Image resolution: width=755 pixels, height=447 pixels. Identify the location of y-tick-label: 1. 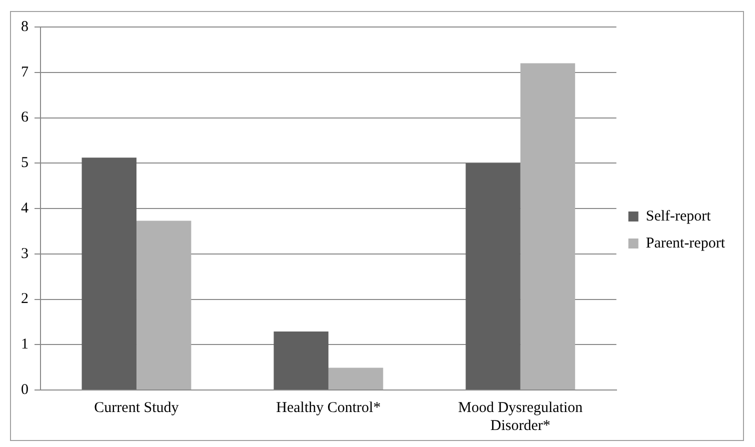
(24, 344).